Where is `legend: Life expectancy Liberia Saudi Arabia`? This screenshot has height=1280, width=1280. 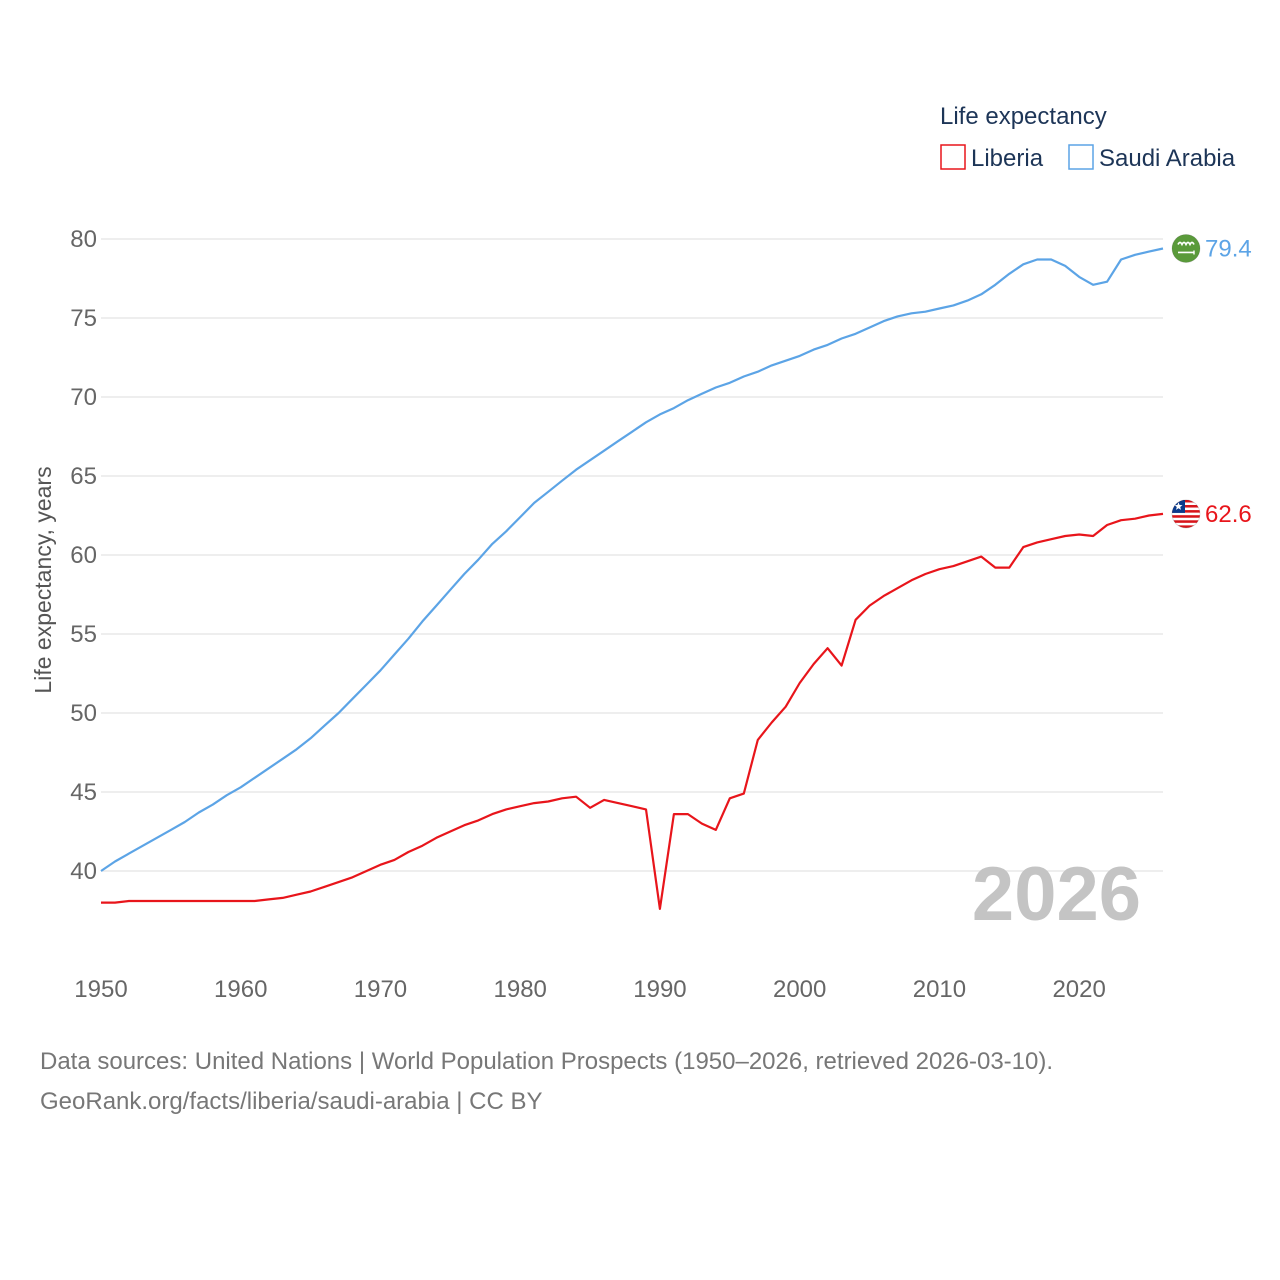
legend: Life expectancy Liberia Saudi Arabia is located at coordinates (1088, 137).